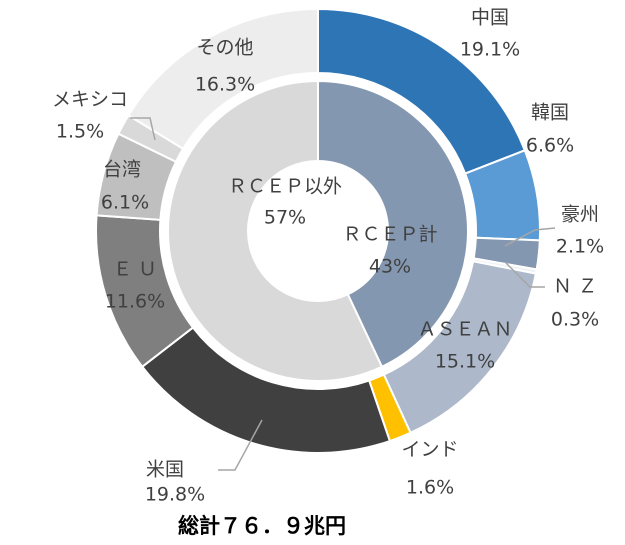 The height and width of the screenshot is (545, 625). I want to click on slice-label: Ｎ Ｚ, so click(575, 287).